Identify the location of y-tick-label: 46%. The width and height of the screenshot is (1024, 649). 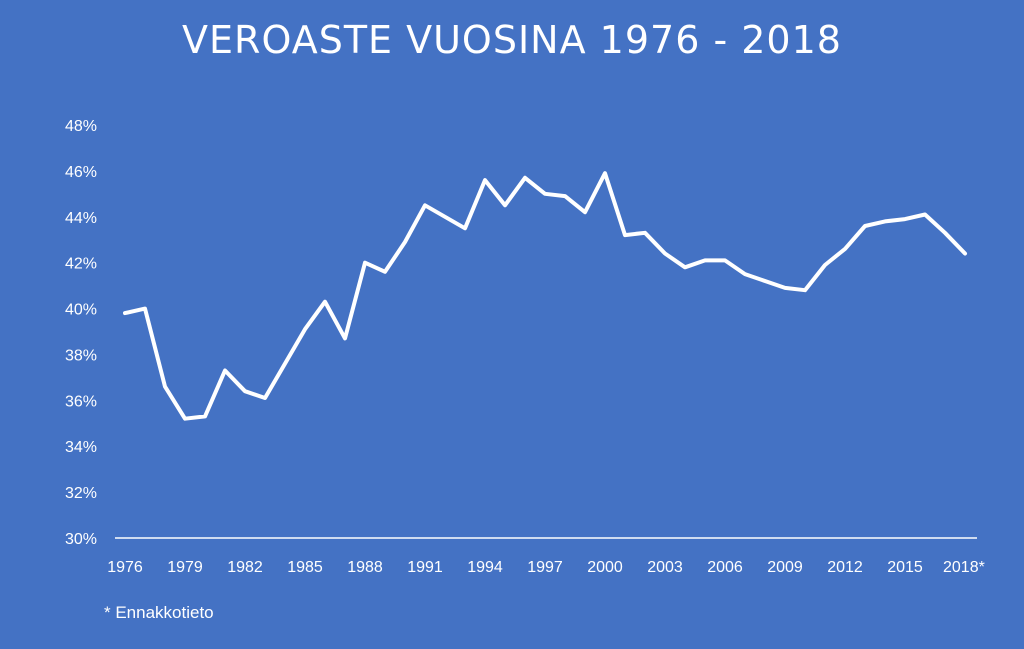
(81, 172).